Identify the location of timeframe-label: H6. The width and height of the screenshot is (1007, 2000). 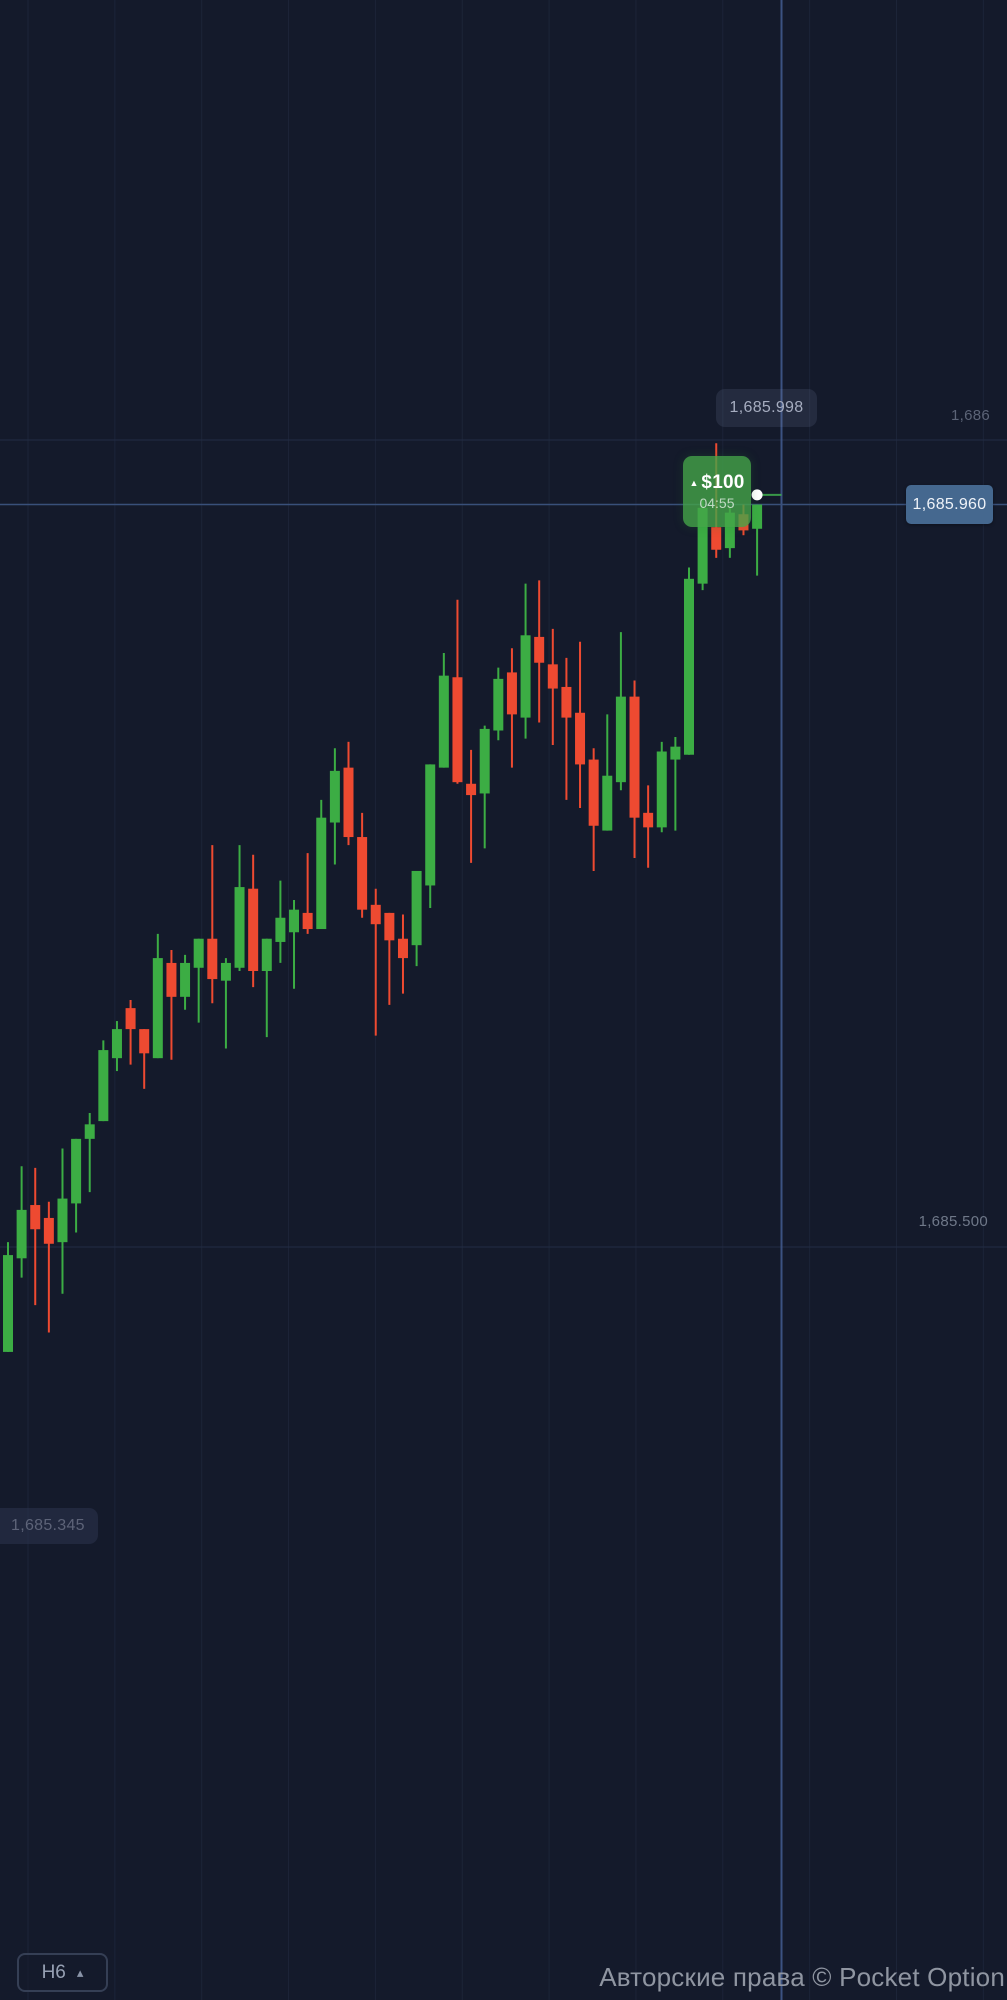
(53, 1972).